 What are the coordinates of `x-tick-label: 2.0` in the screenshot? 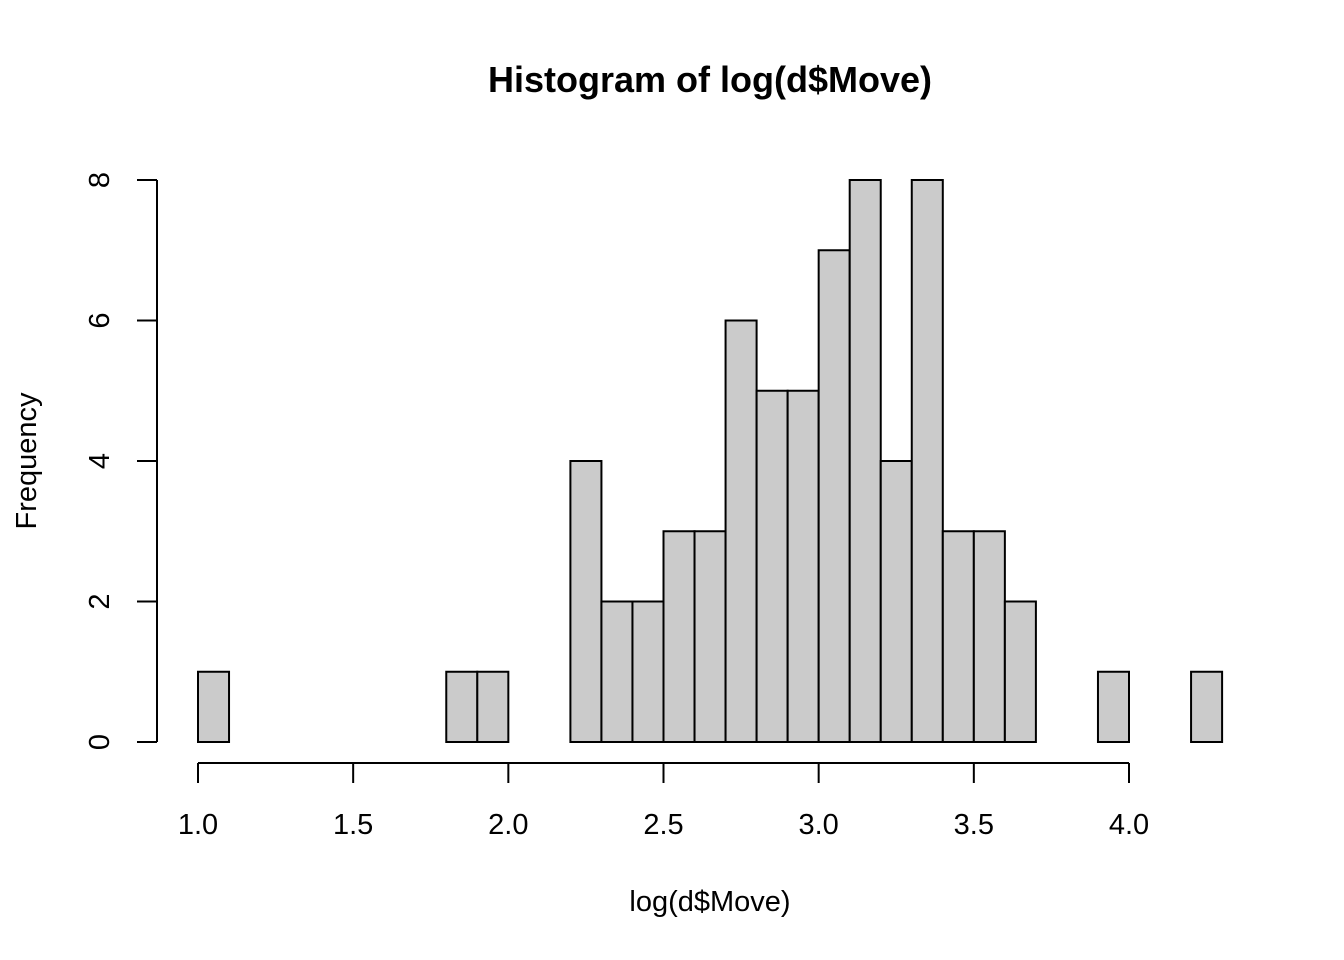 It's located at (508, 825).